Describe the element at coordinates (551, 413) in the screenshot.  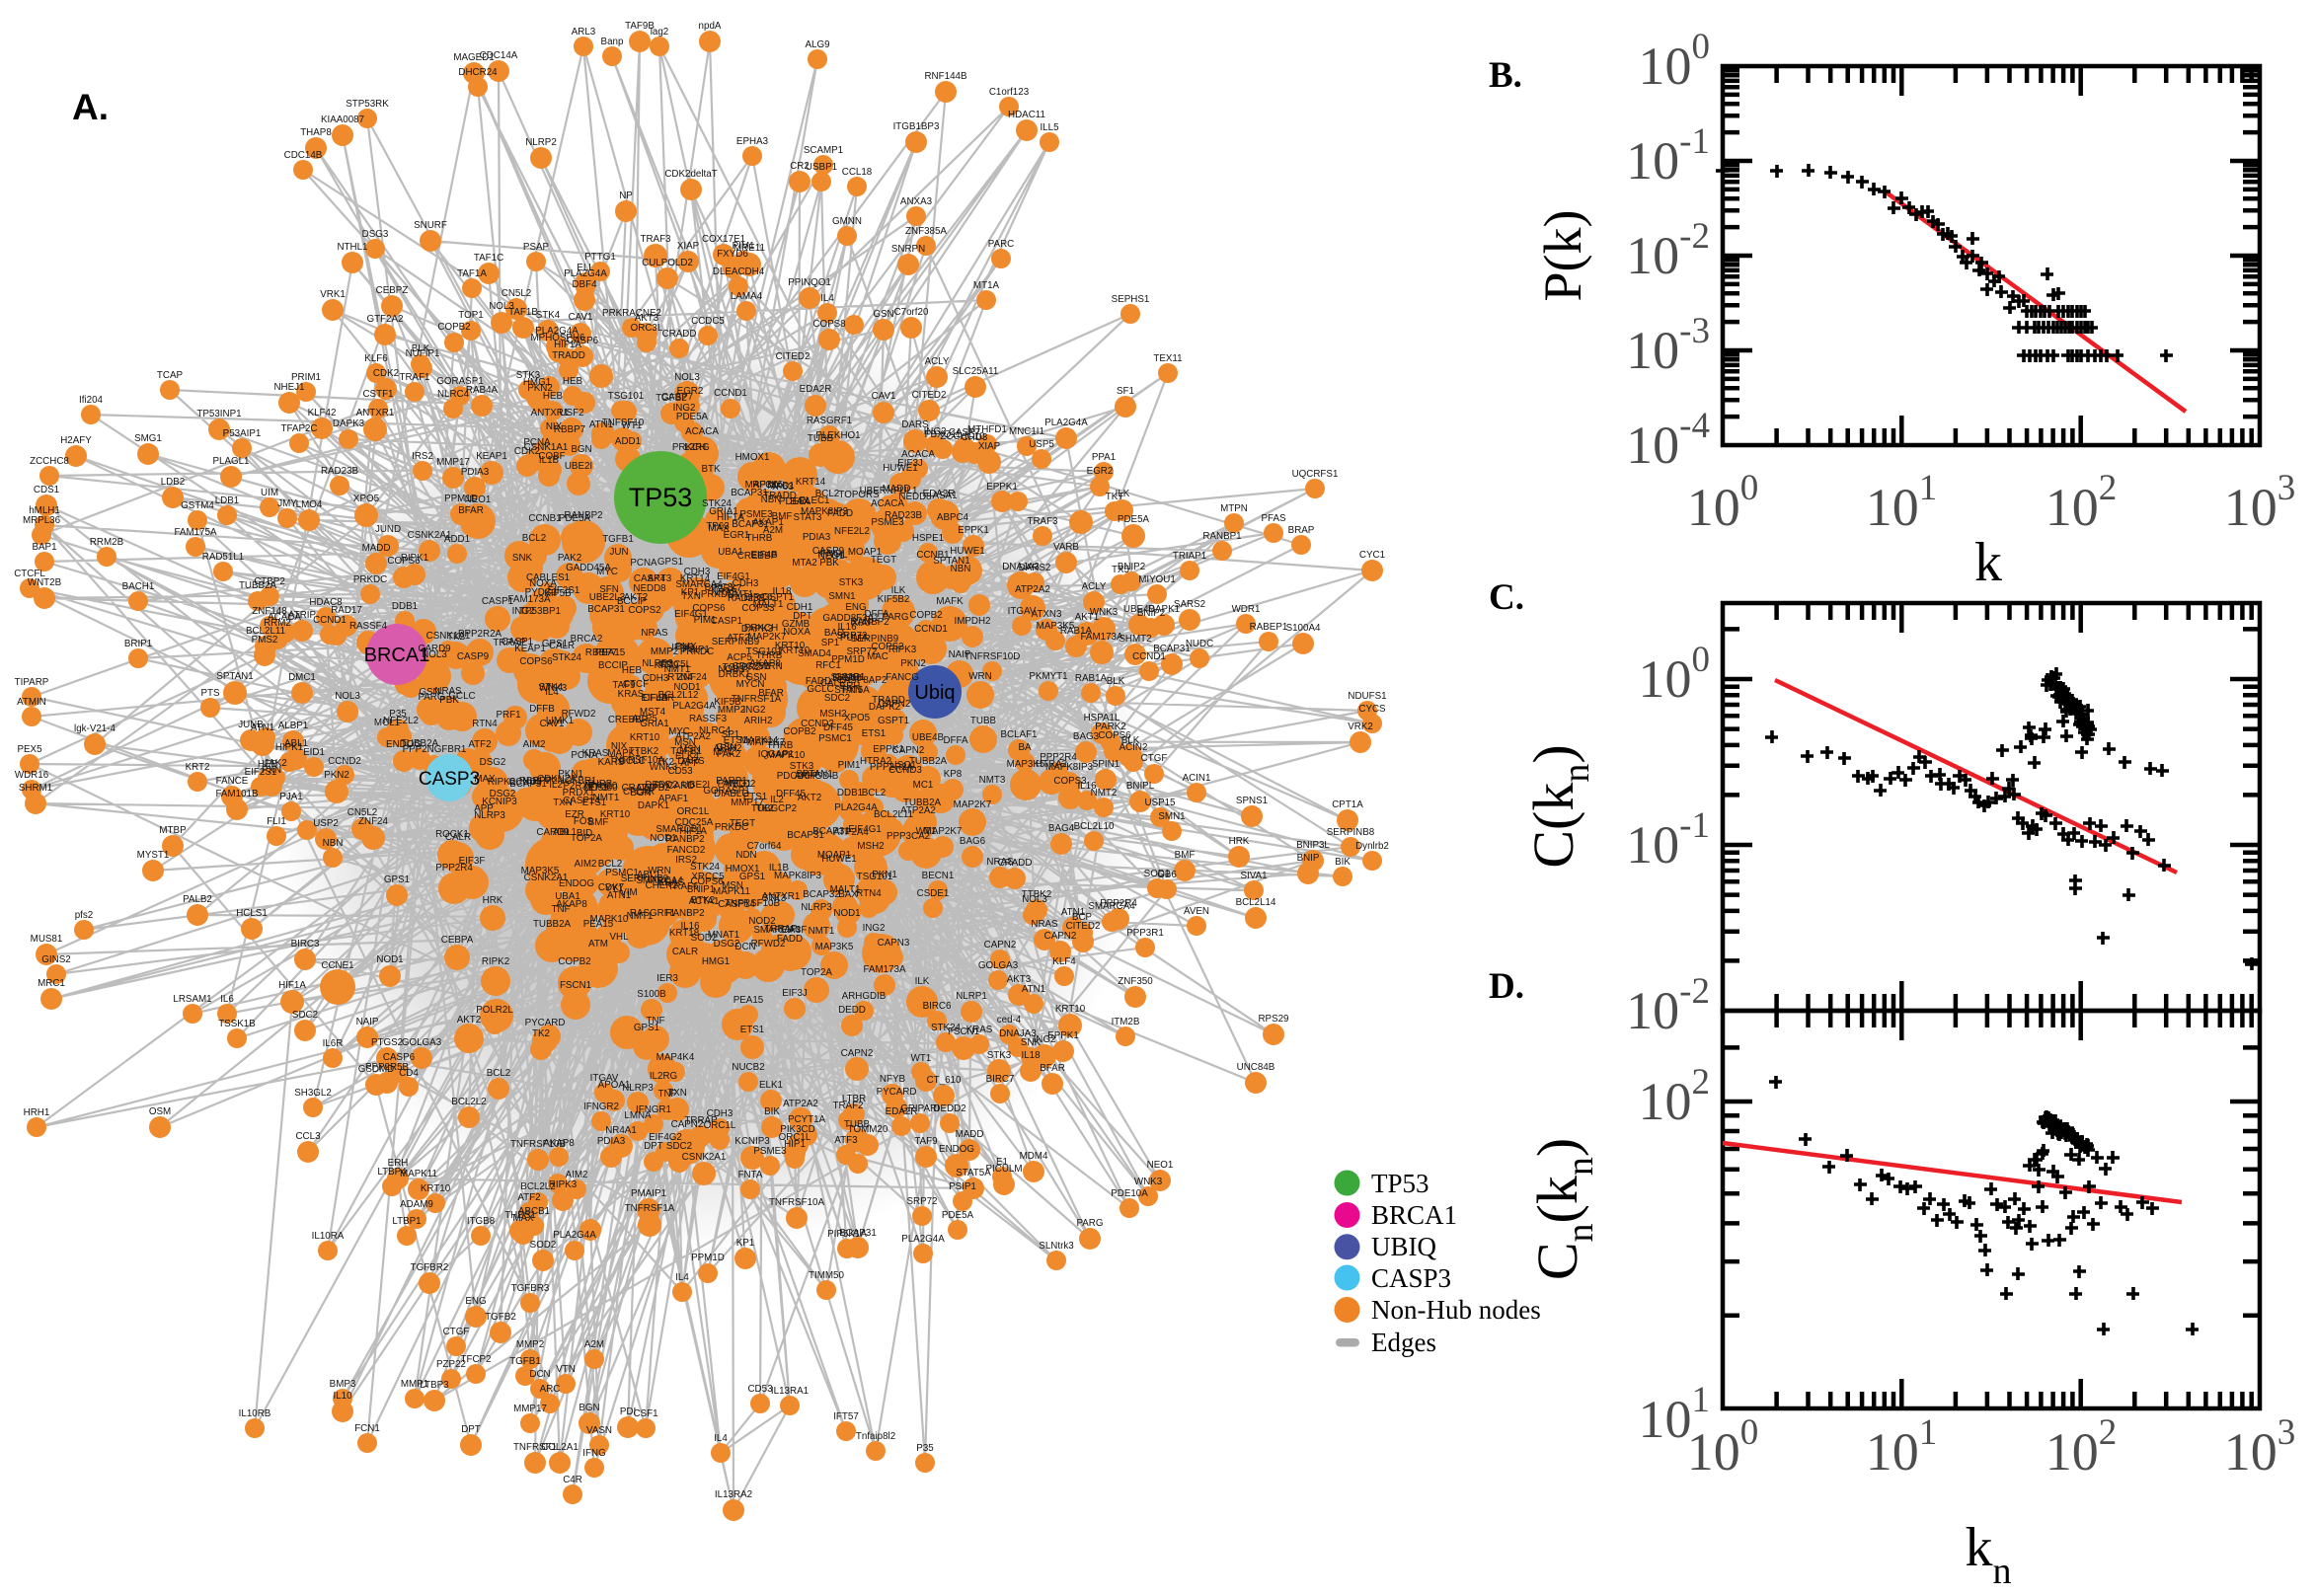
I see `svg-text: ANTXR1` at that location.